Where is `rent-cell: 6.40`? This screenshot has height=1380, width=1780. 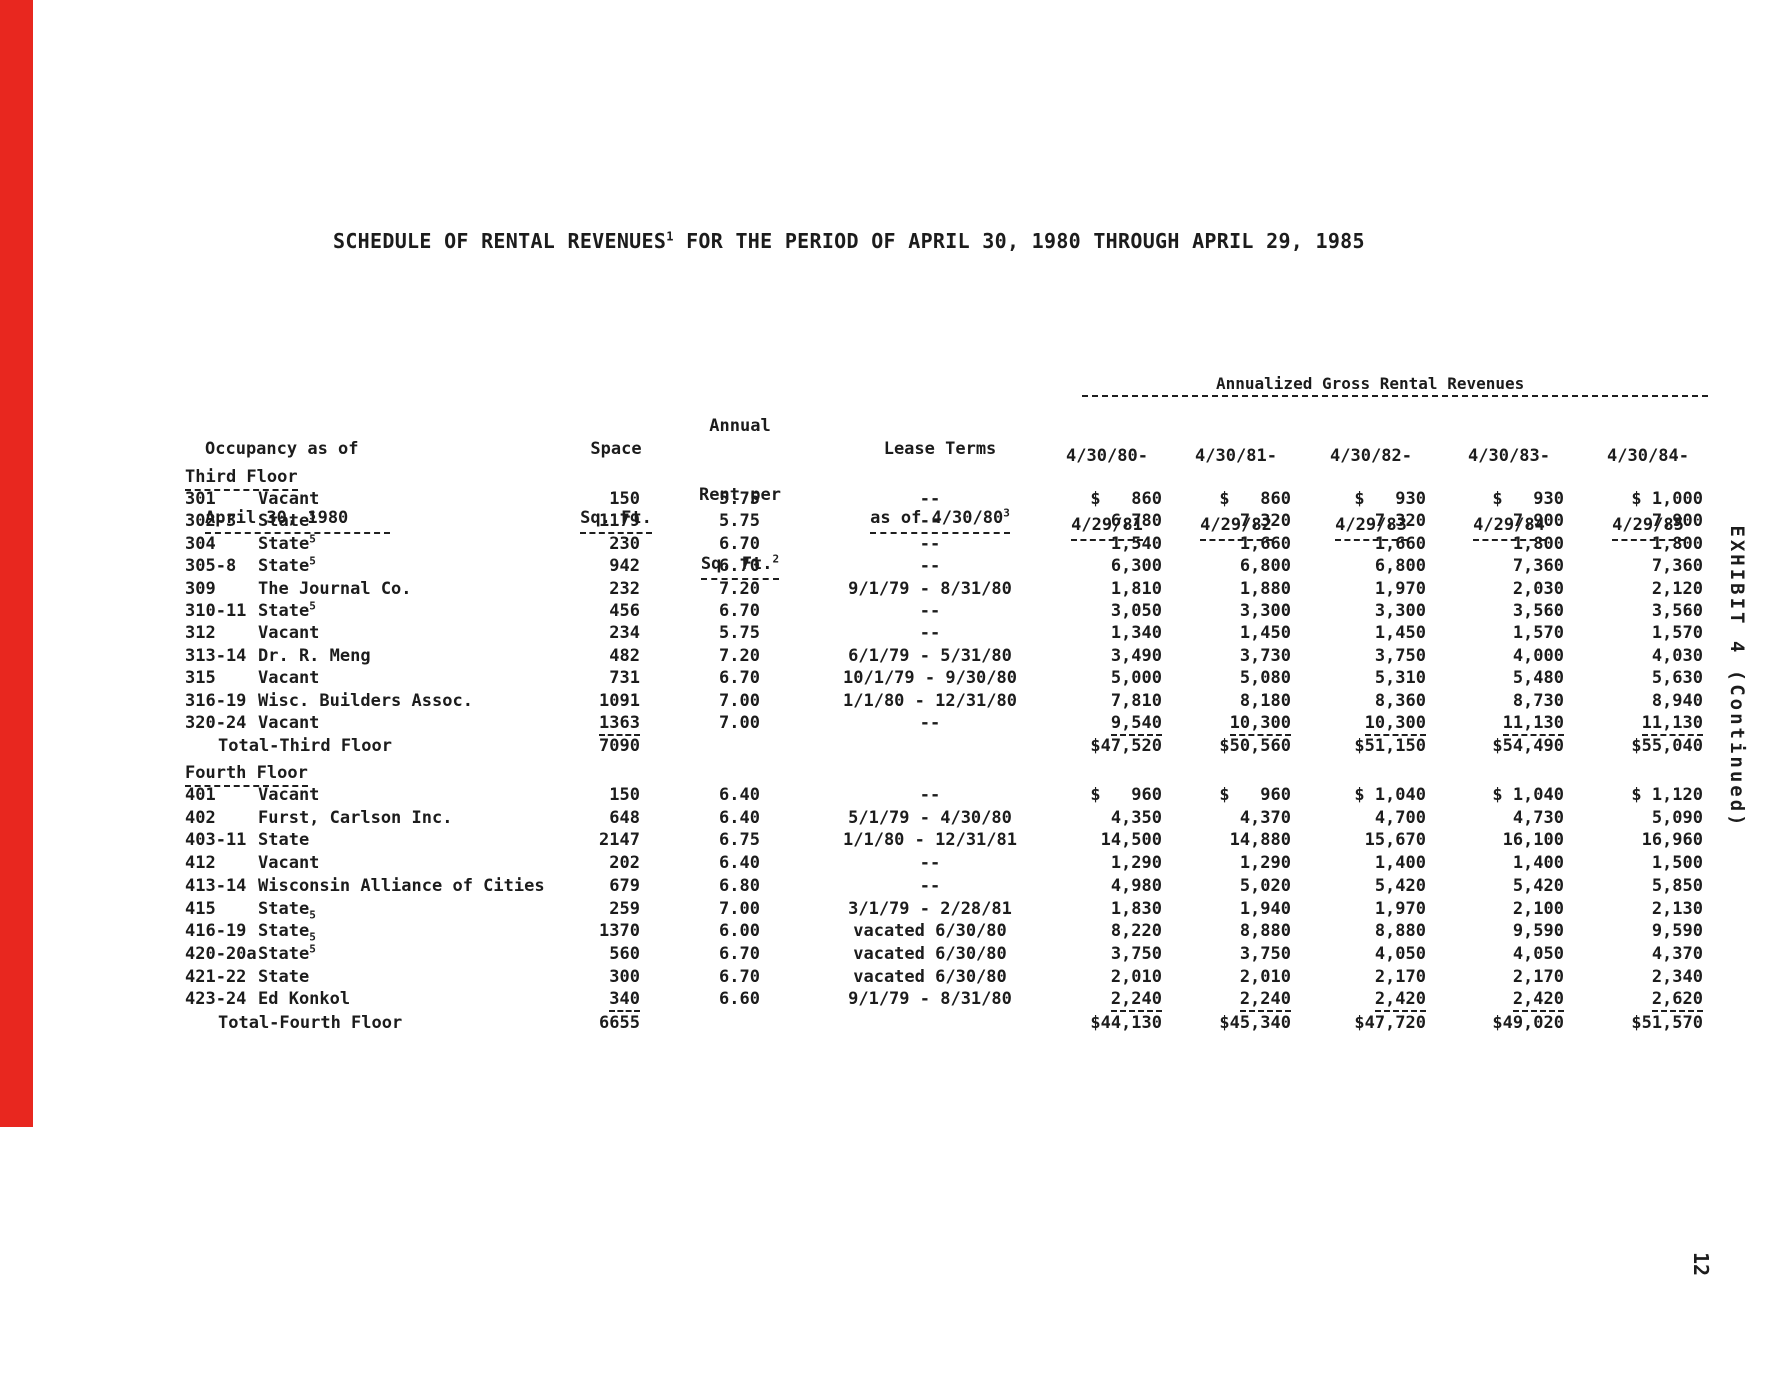
rent-cell: 6.40 is located at coordinates (739, 863).